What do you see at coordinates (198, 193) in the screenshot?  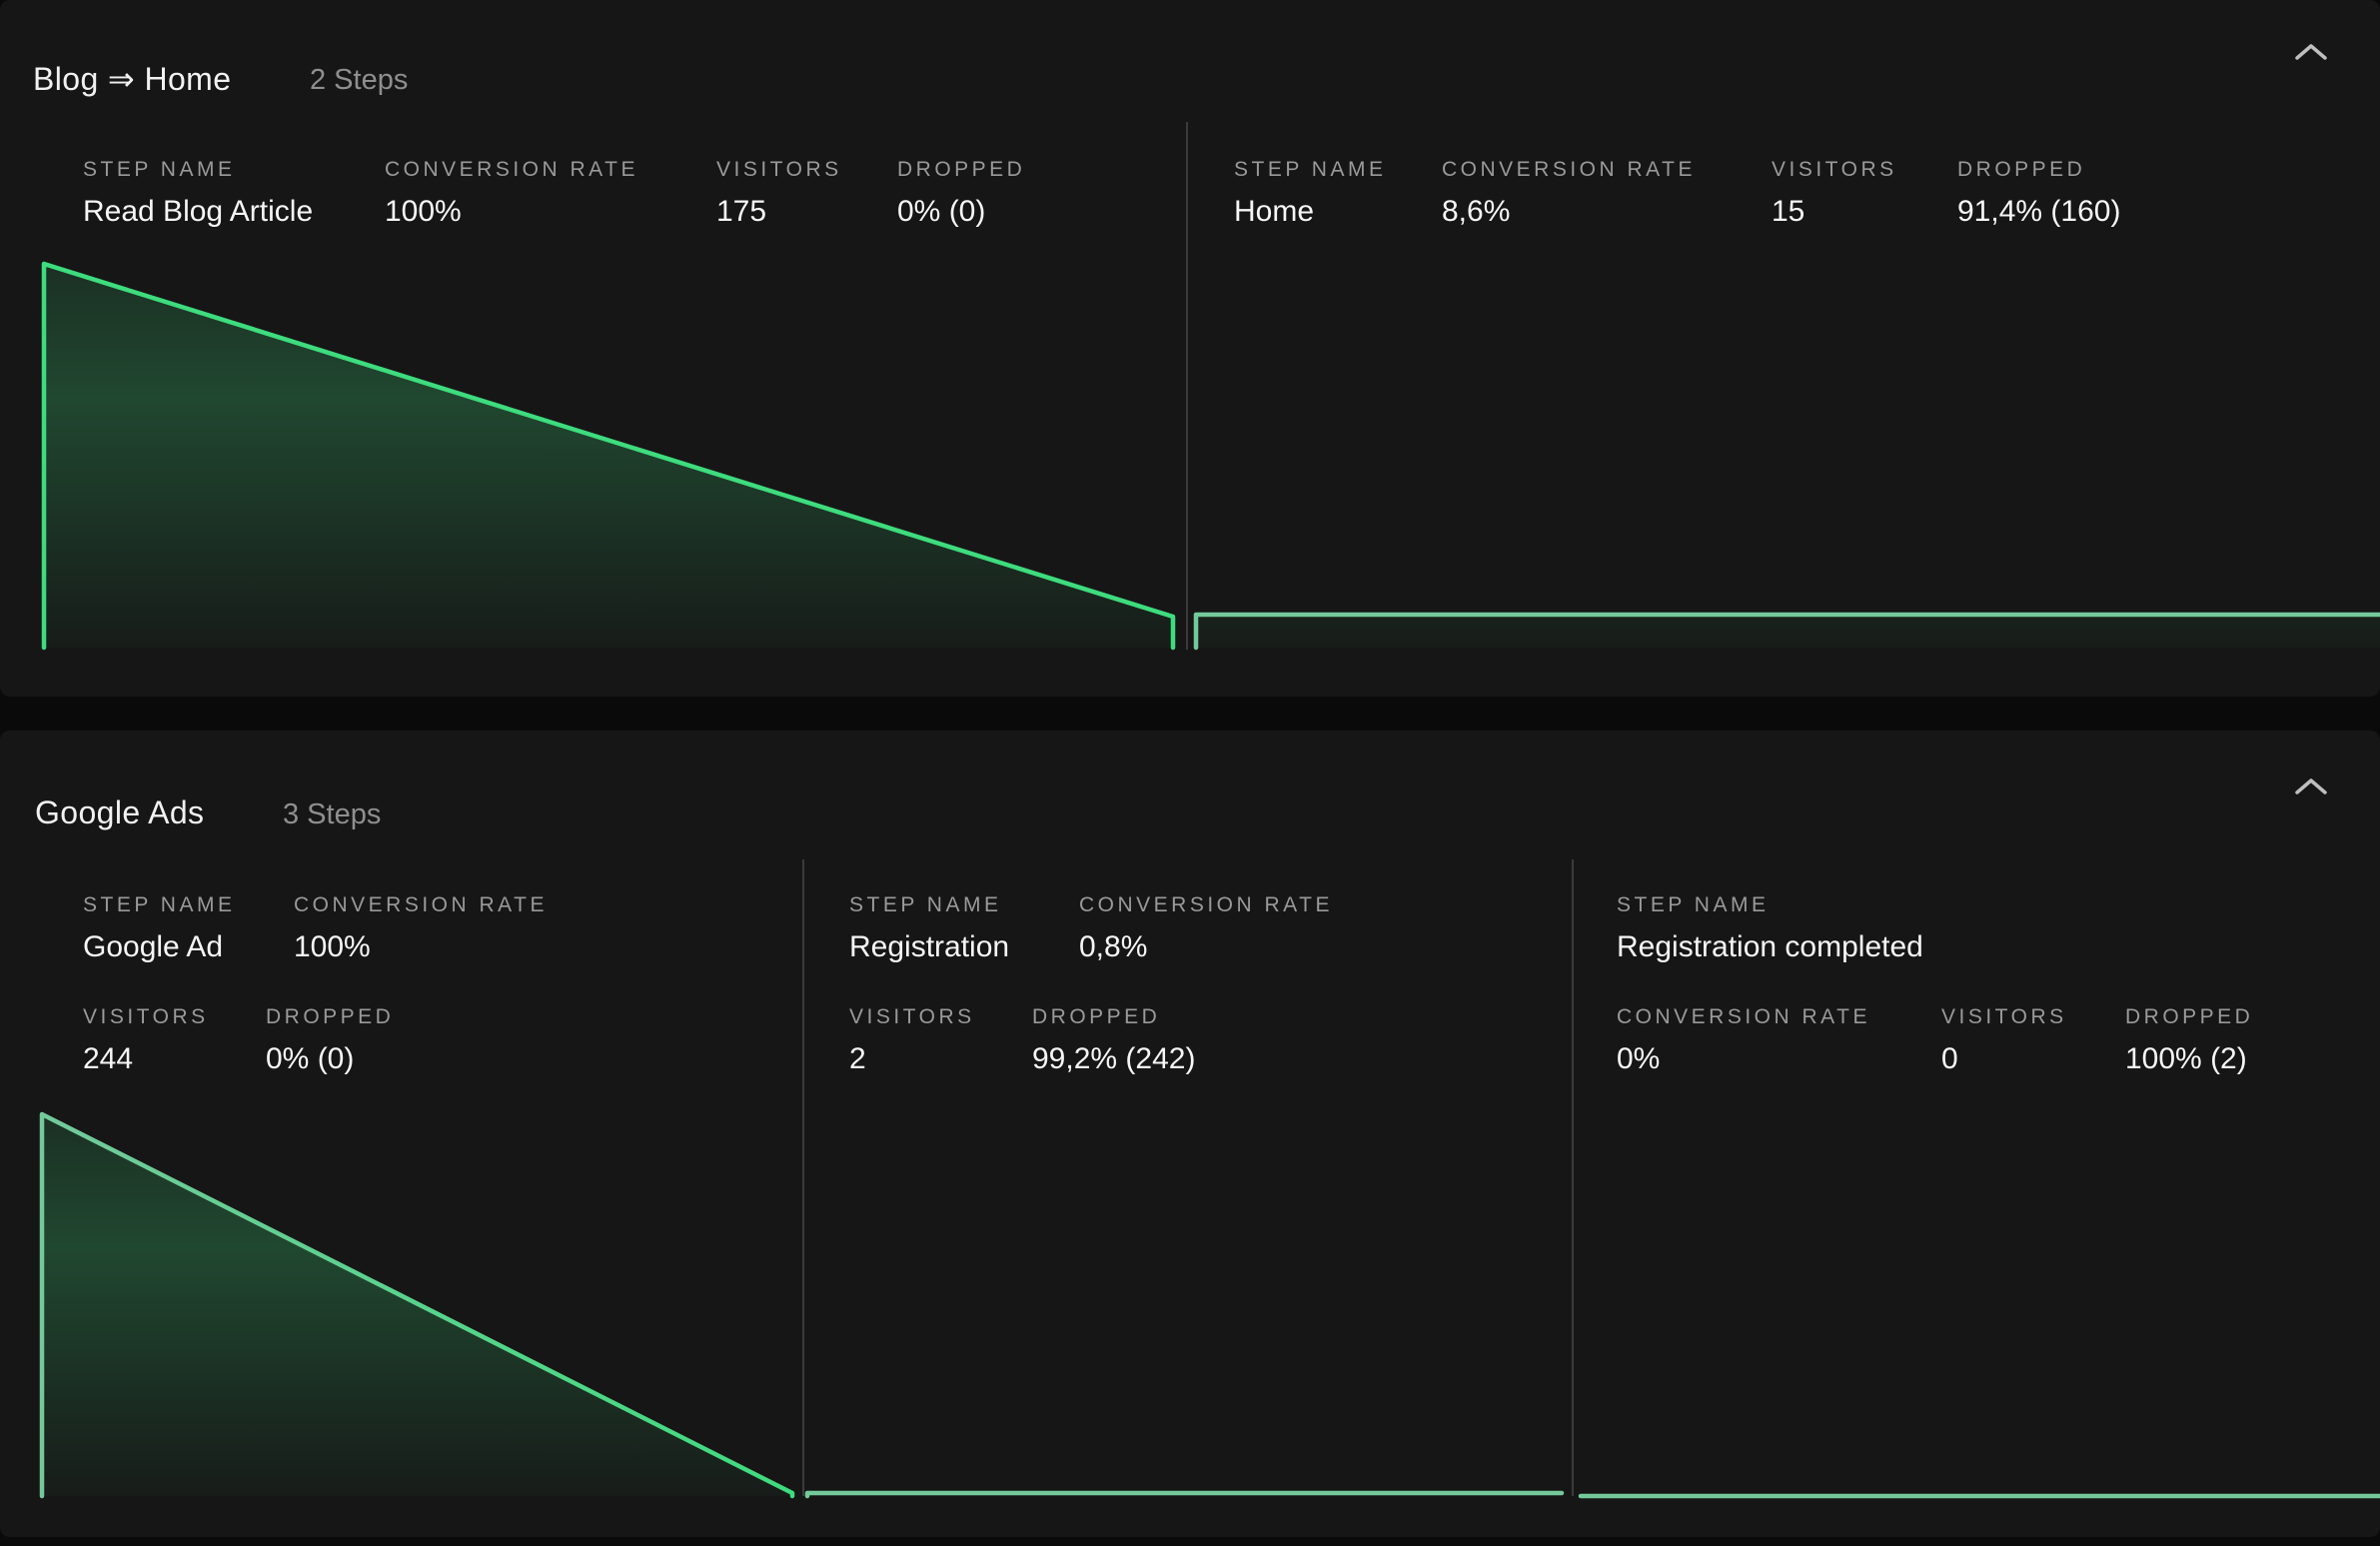 I see `stat-field-step-name: STEP NAME Read Blog Article` at bounding box center [198, 193].